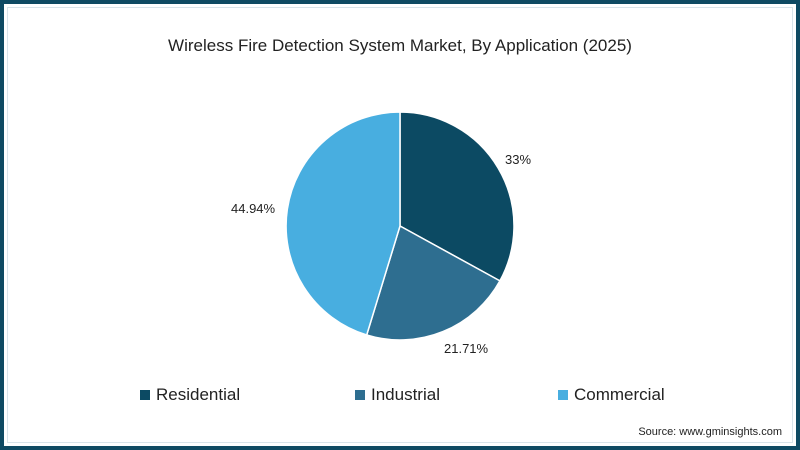 This screenshot has width=800, height=450. I want to click on slice-residential, so click(457, 196).